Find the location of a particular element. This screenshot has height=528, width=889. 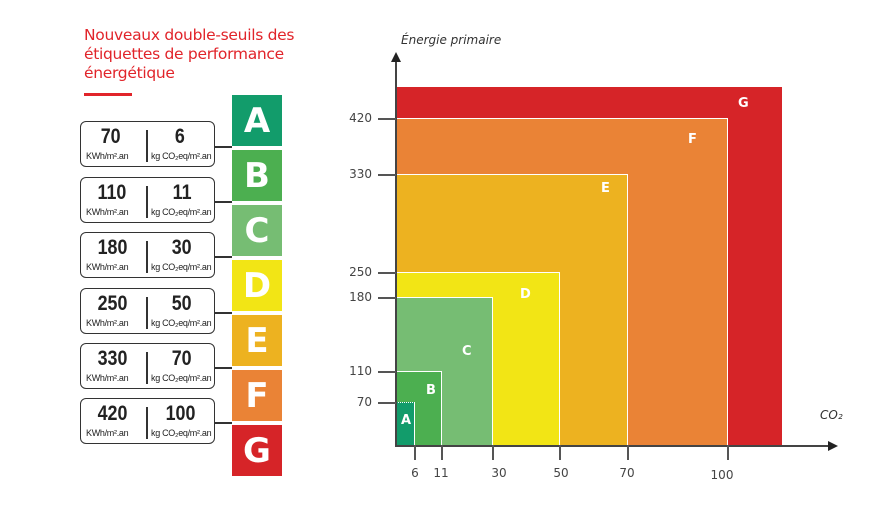

badge-g: G is located at coordinates (257, 450).